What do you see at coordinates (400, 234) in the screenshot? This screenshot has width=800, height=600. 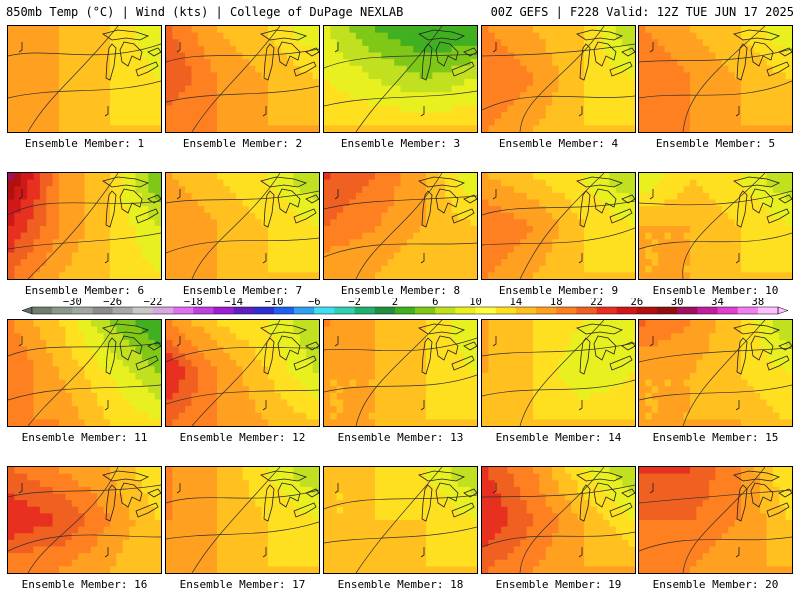 I see `ensemble-member-panel: Ensemble Member: 8` at bounding box center [400, 234].